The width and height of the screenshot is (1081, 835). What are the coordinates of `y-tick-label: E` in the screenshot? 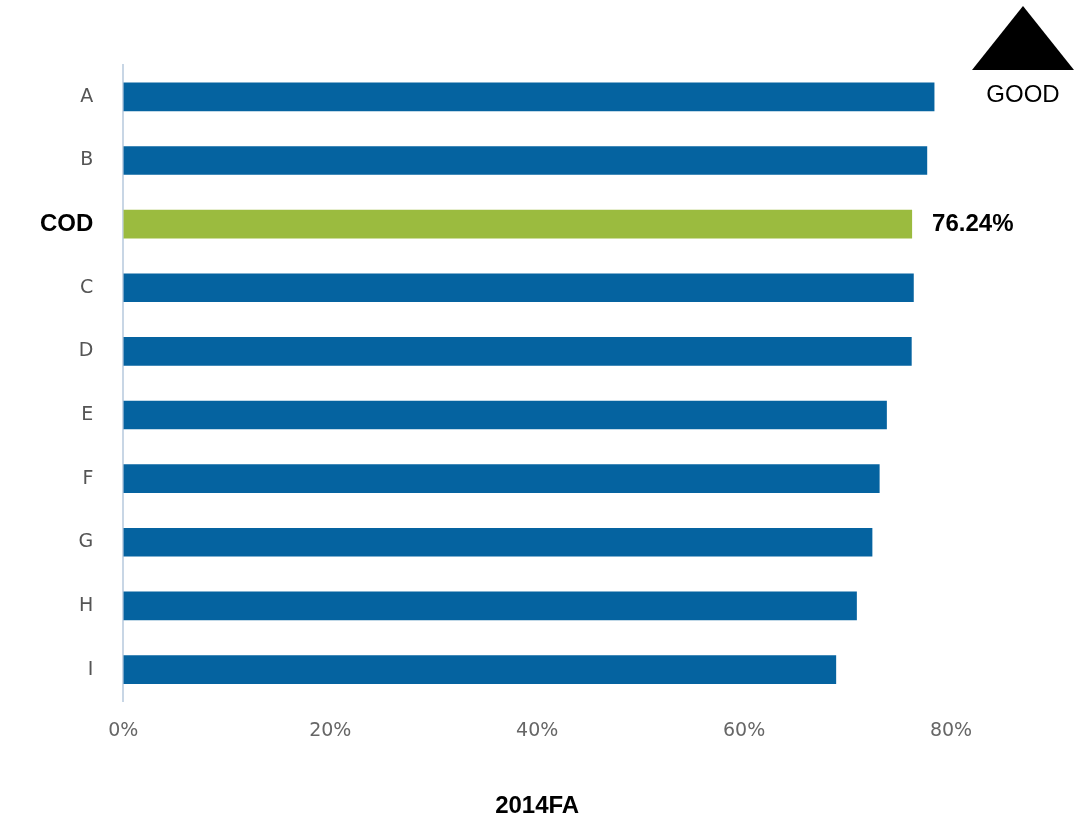 It's located at (87, 412).